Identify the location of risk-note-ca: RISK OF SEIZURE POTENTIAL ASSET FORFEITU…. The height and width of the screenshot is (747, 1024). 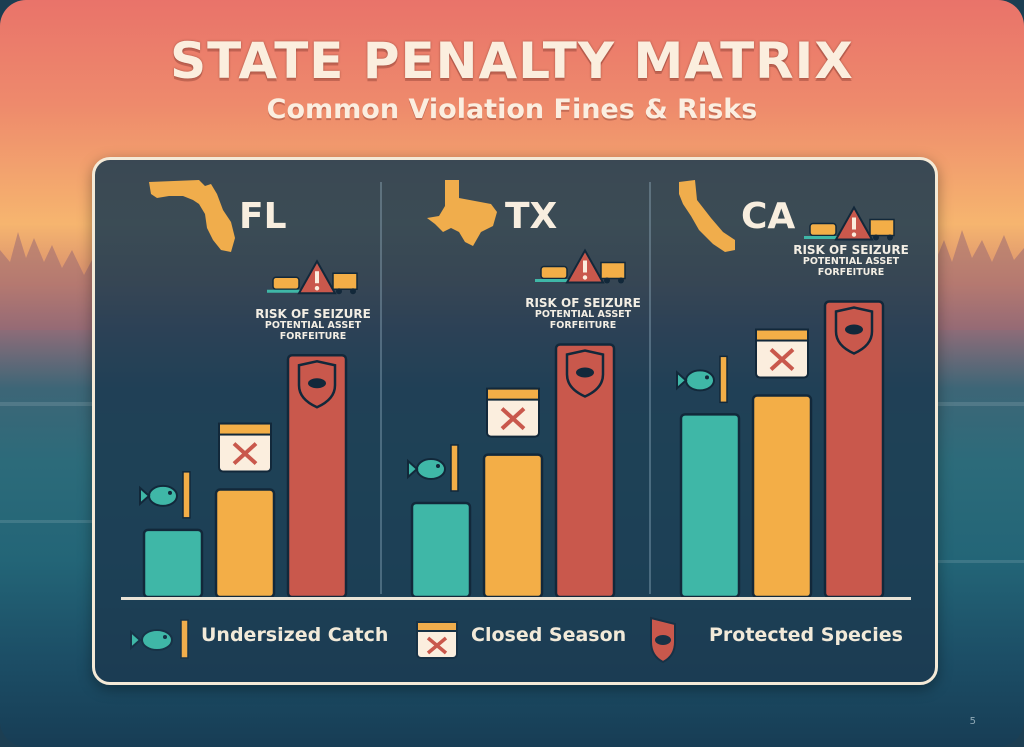
(851, 260).